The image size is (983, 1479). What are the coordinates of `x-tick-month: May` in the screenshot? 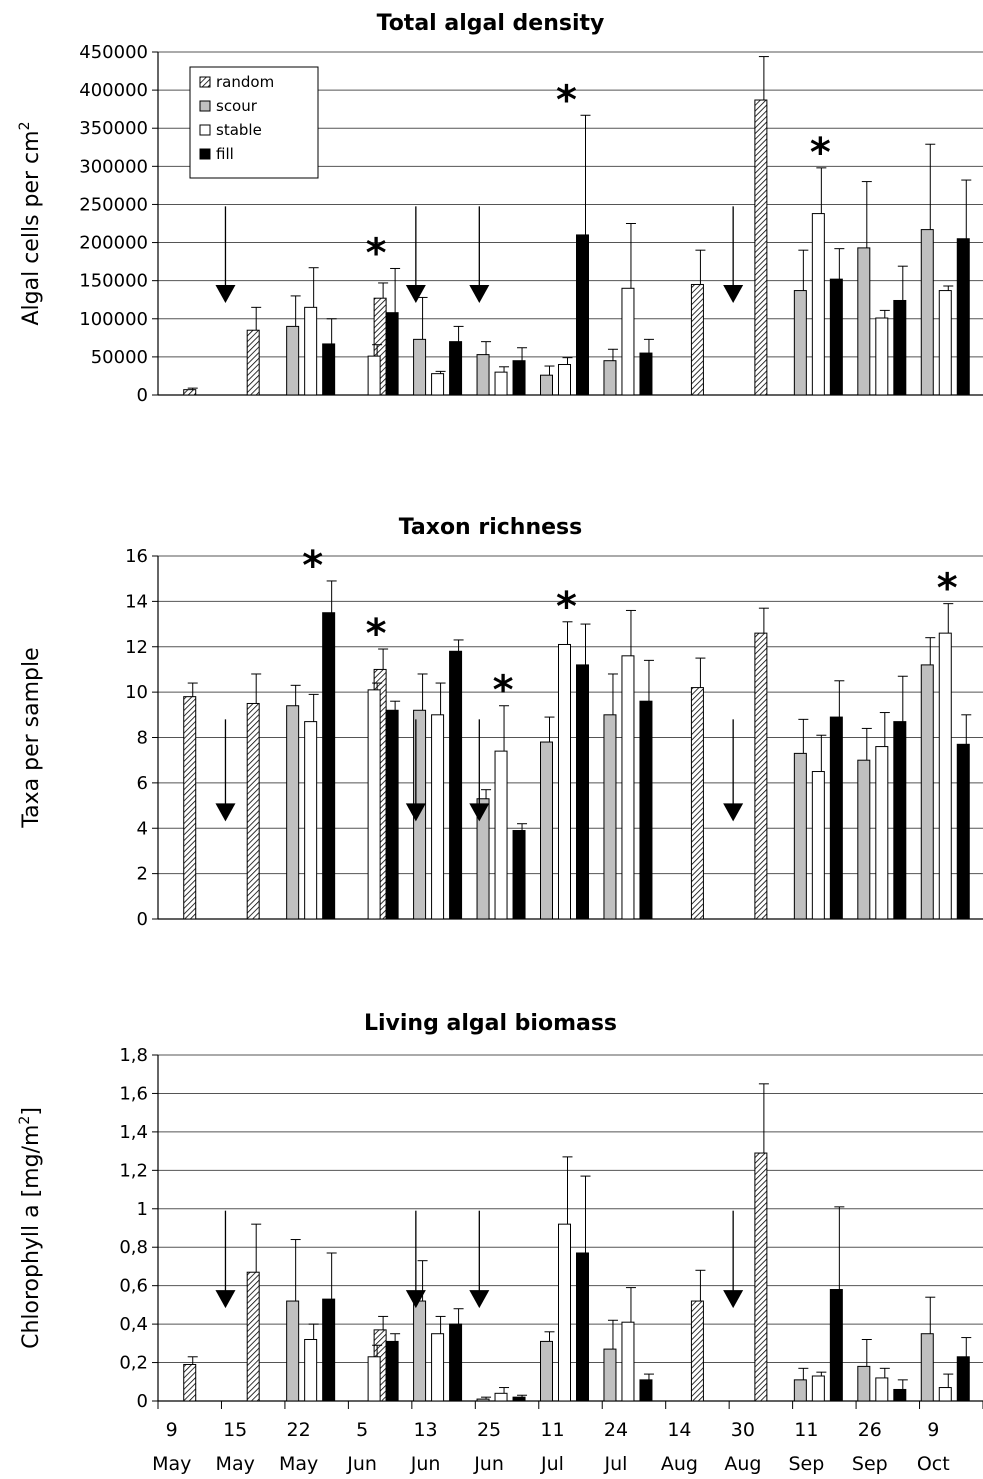 It's located at (171, 1464).